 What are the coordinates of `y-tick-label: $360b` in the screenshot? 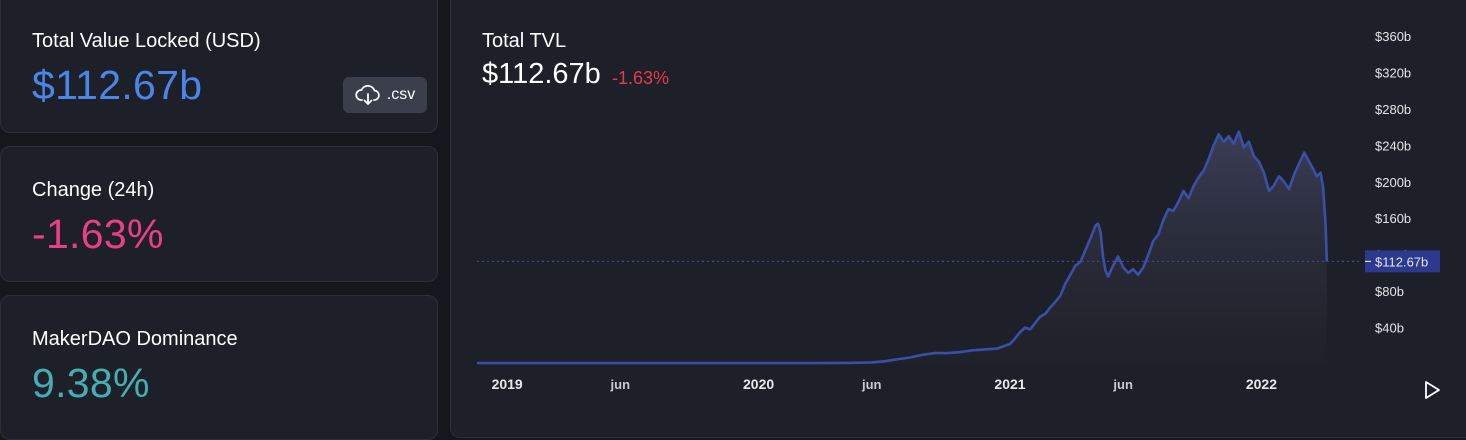 It's located at (1393, 36).